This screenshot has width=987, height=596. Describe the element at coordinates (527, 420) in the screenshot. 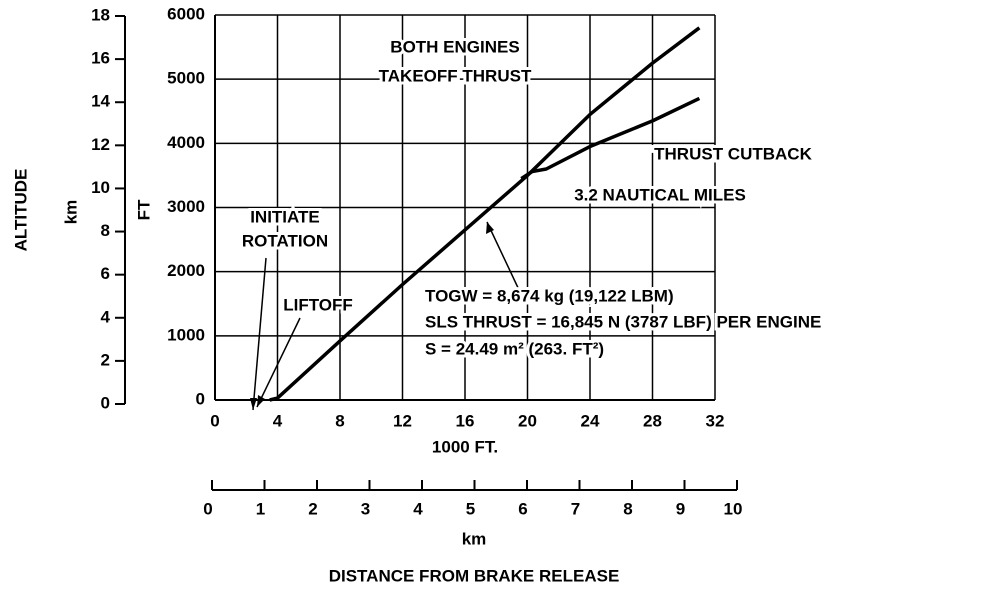

I see `x-tick-label: 20` at that location.